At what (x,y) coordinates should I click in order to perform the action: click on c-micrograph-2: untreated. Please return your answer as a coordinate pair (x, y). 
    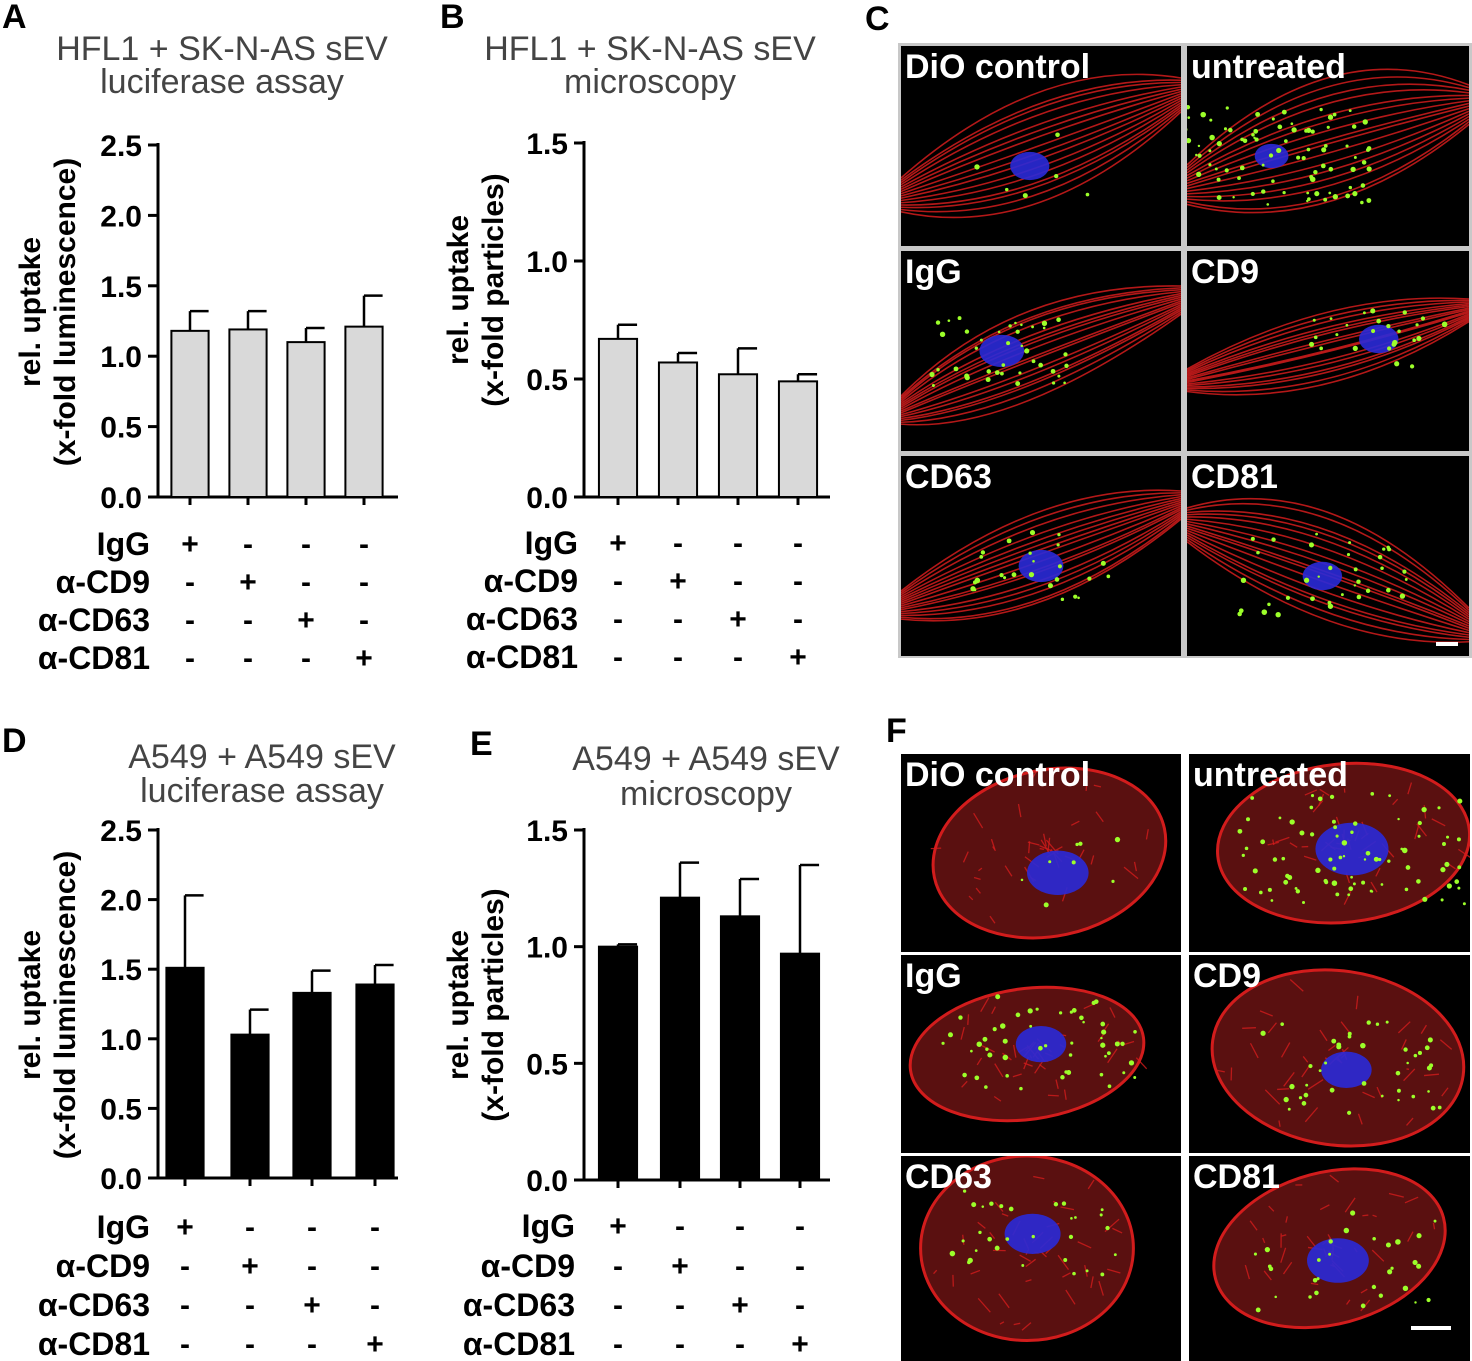
    Looking at the image, I should click on (1328, 146).